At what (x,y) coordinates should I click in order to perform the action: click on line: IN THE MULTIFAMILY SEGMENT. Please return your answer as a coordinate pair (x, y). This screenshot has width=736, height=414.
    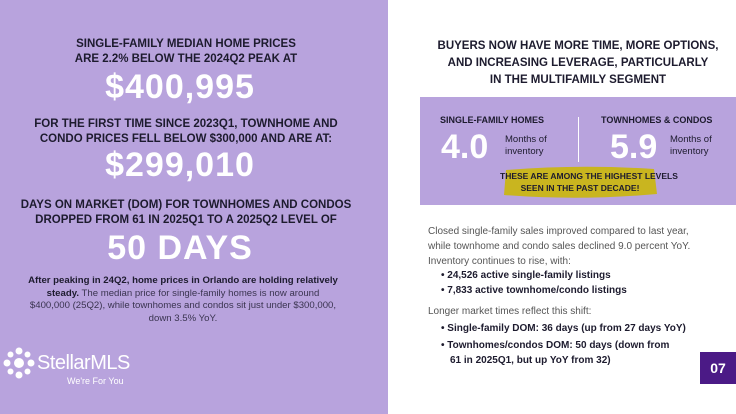
    Looking at the image, I should click on (578, 80).